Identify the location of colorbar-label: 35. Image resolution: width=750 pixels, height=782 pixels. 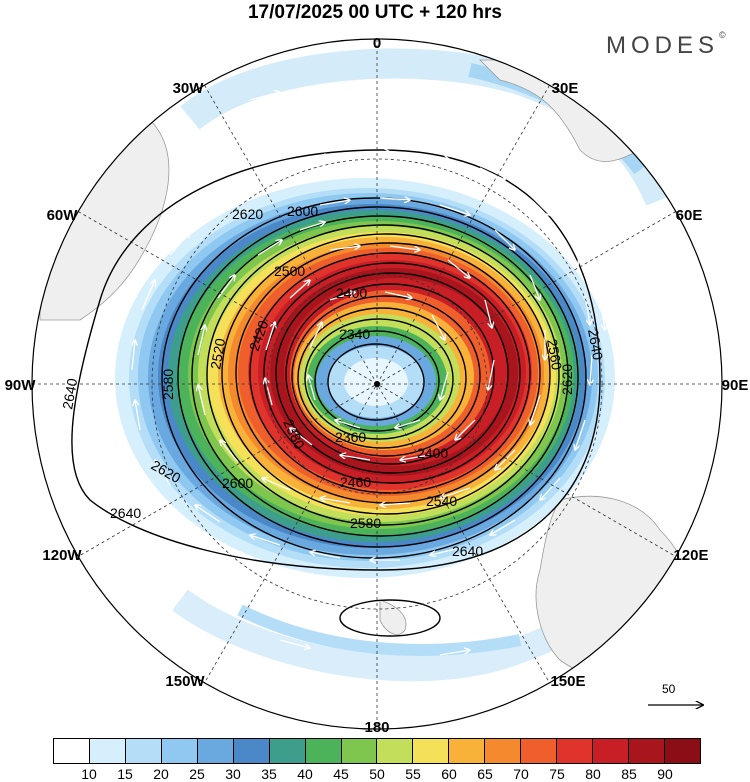
(269, 774).